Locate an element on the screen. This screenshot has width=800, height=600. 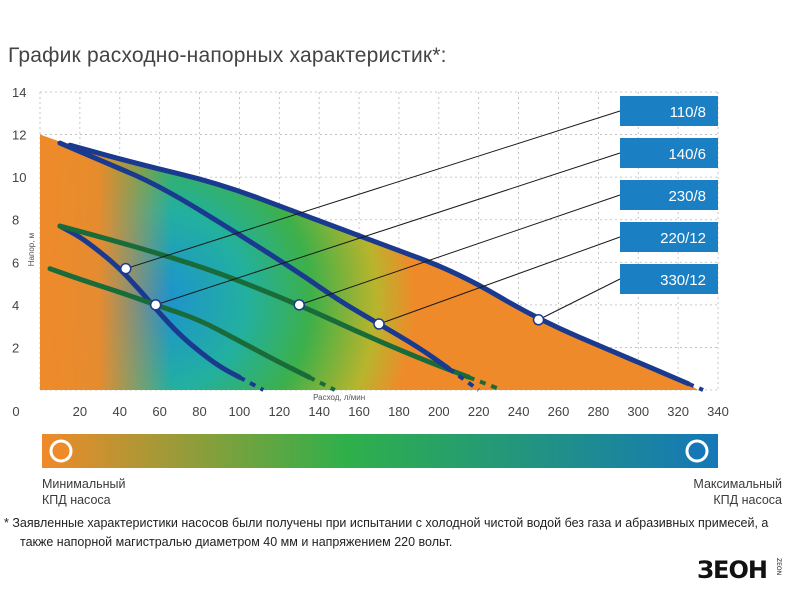
legend-label-330-12: 330/12 is located at coordinates (683, 280).